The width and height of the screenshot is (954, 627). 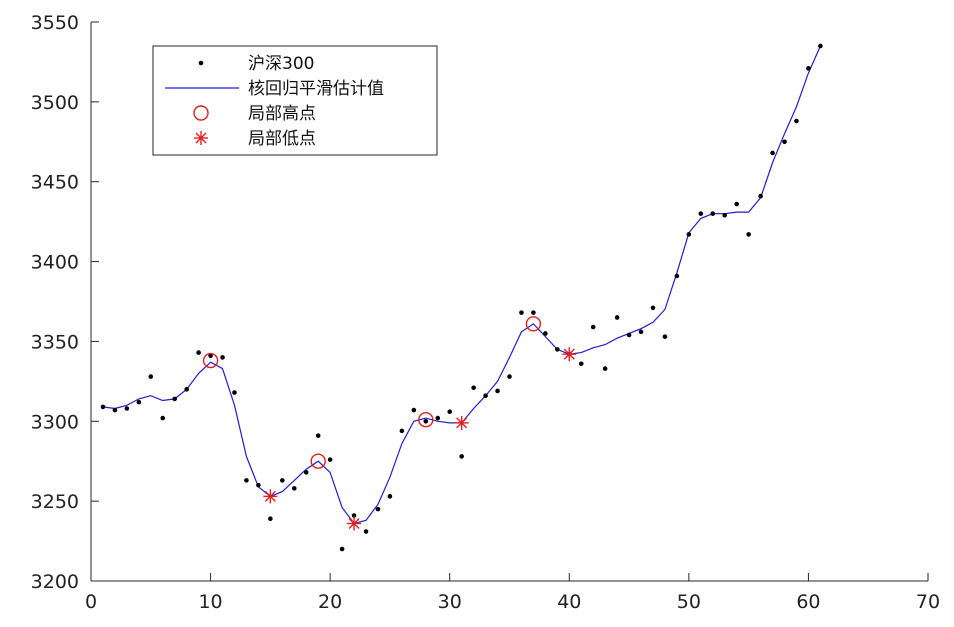 What do you see at coordinates (55, 502) in the screenshot?
I see `y-tick-label: 3250` at bounding box center [55, 502].